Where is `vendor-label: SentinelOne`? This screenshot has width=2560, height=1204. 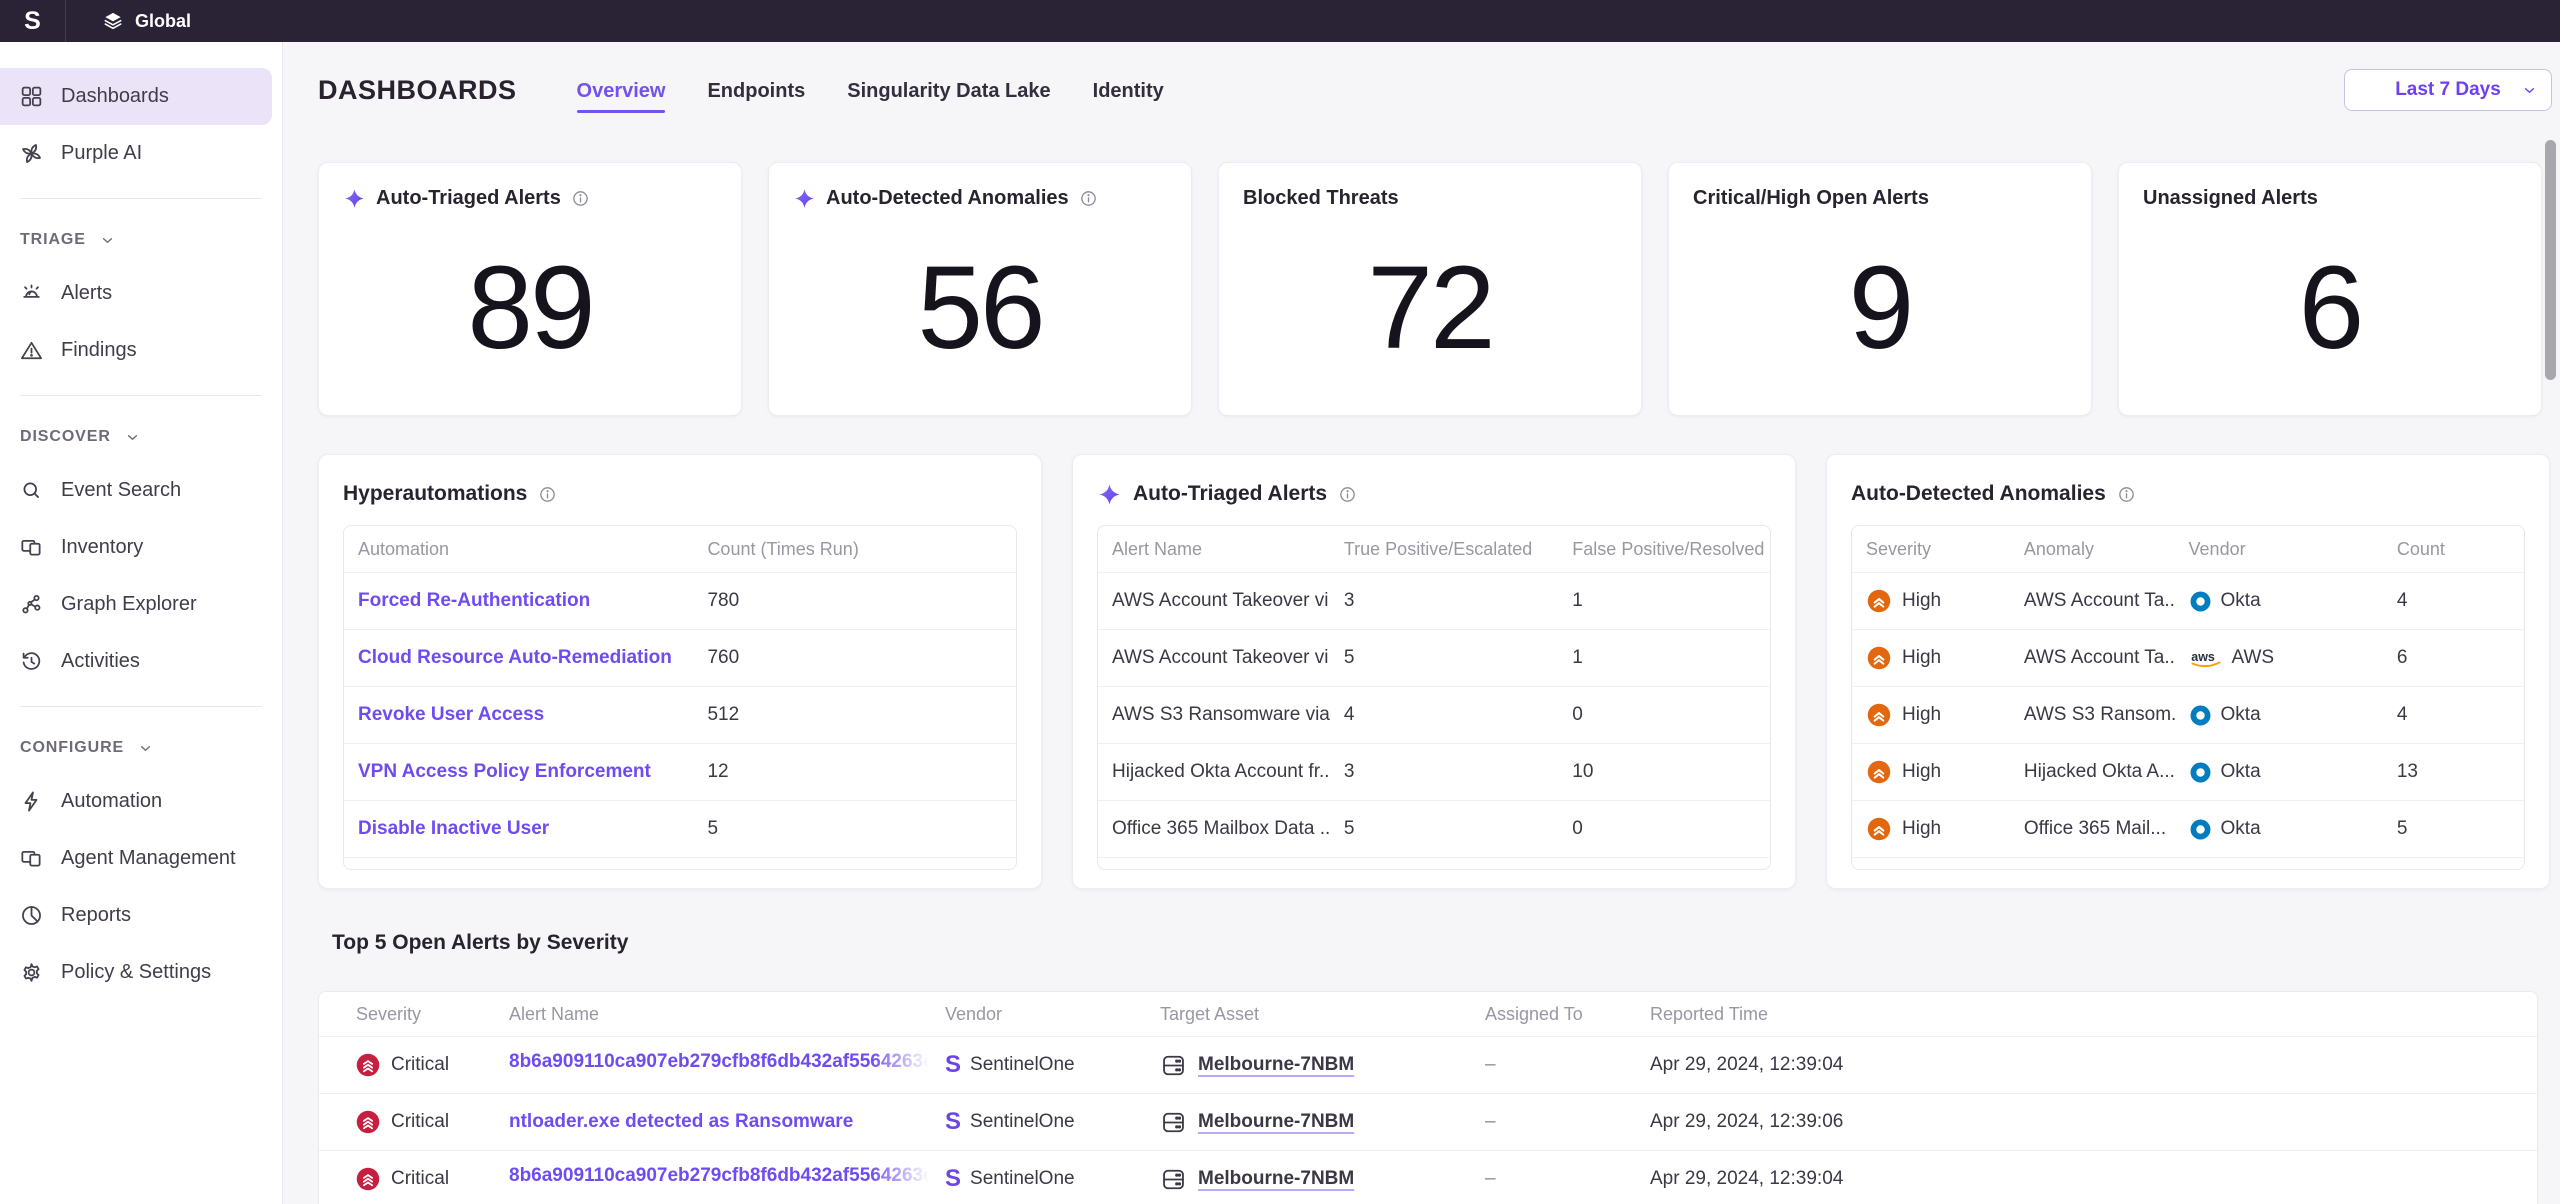
vendor-label: SentinelOne is located at coordinates (1022, 1064).